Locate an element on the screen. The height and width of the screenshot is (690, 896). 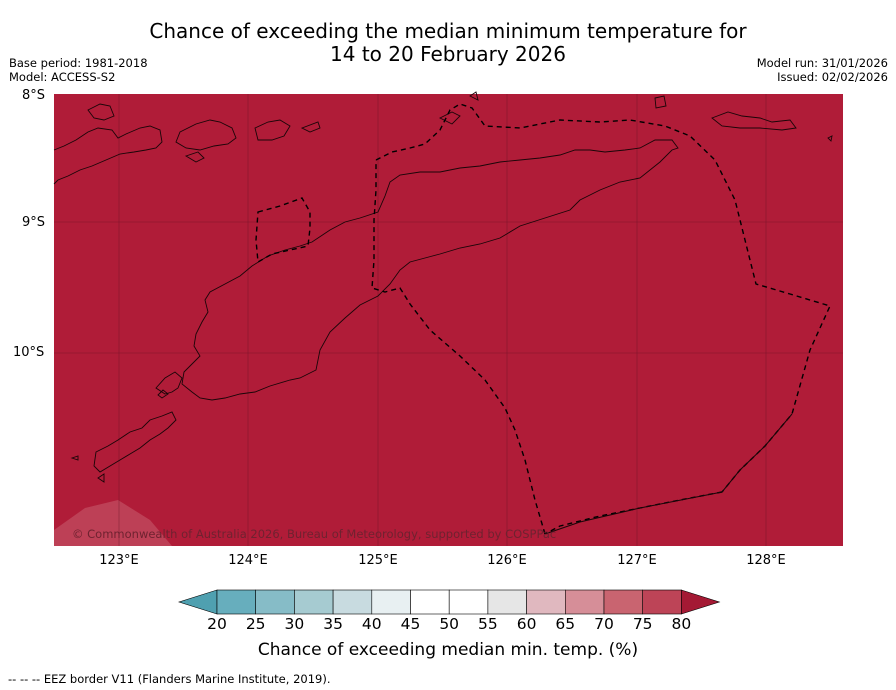
eez-border-solid-segment is located at coordinates (668, 474).